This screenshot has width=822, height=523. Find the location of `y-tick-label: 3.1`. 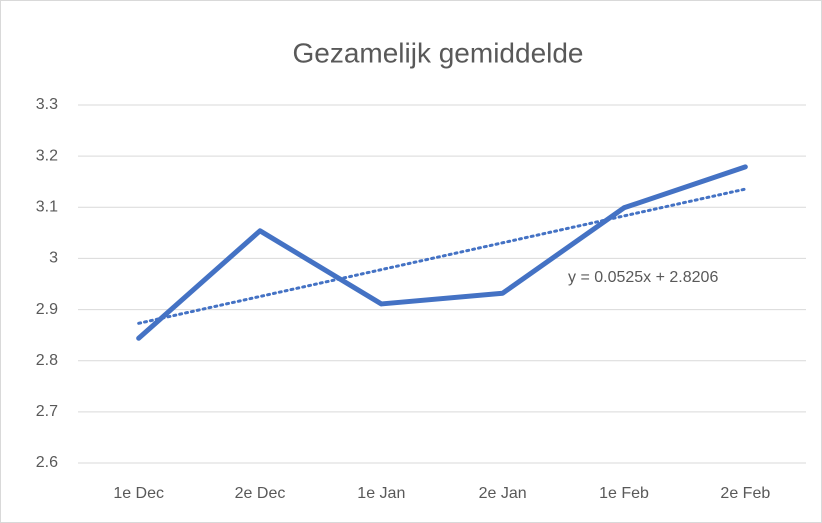

y-tick-label: 3.1 is located at coordinates (47, 207).